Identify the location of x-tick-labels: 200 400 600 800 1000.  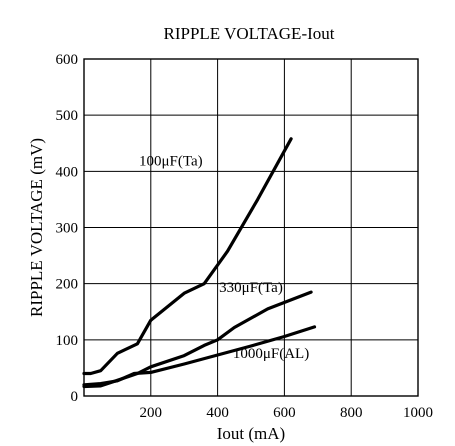
(286, 413).